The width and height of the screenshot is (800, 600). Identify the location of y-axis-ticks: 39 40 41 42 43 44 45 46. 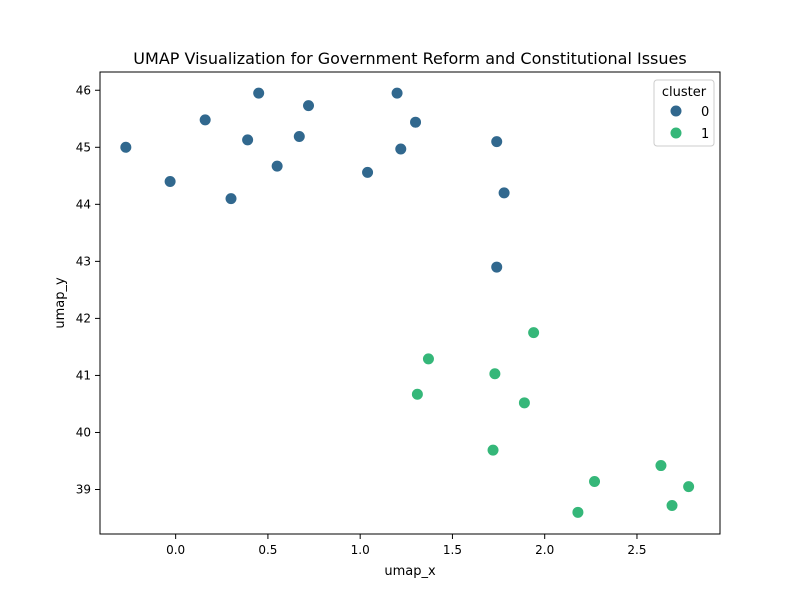
(88, 290).